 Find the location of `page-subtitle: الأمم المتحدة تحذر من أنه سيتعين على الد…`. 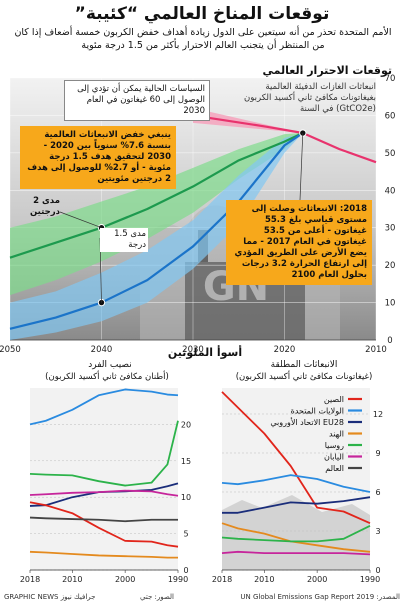

page-subtitle: الأمم المتحدة تحذر من أنه سيتعين على الد… is located at coordinates (203, 39).